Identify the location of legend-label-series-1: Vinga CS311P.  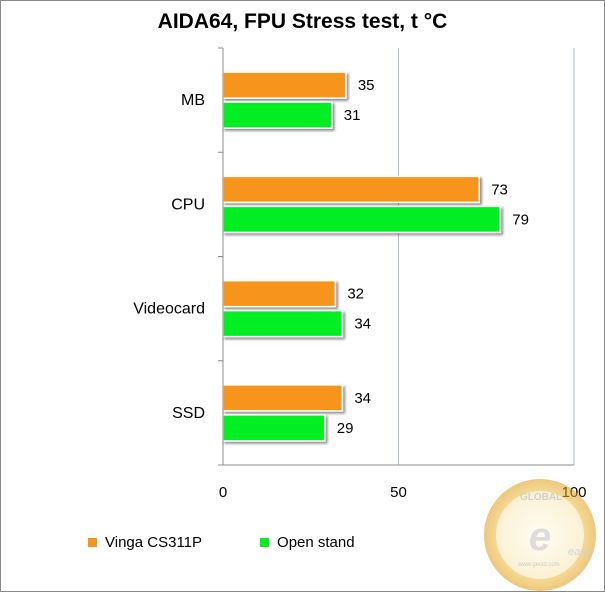
(154, 542).